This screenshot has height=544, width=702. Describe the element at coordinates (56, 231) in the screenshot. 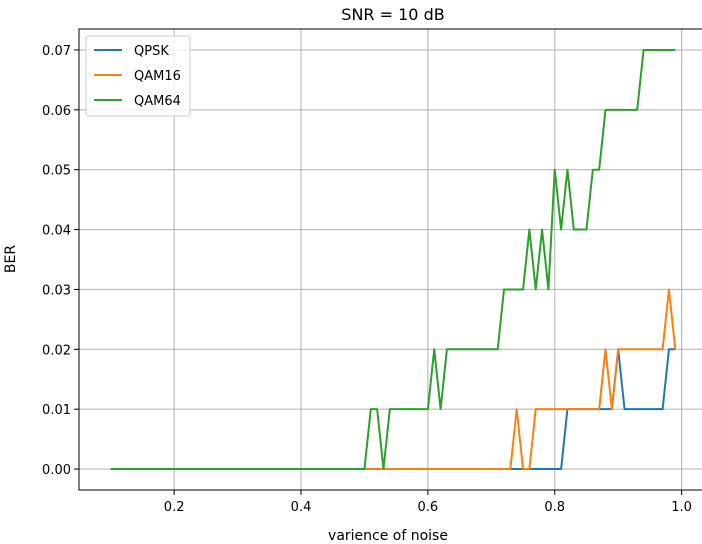

I see `y-tick-label: 0.04` at that location.